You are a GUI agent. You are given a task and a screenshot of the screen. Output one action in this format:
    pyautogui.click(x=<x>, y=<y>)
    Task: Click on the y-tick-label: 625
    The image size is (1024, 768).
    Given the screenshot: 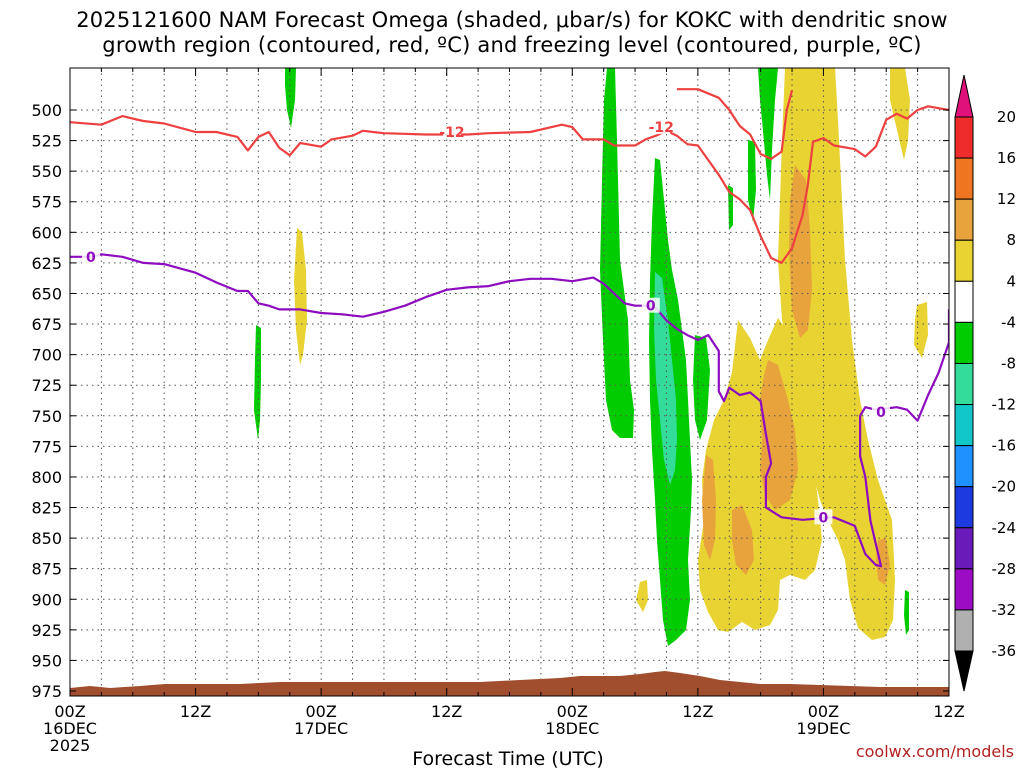 What is the action you would take?
    pyautogui.click(x=46, y=263)
    